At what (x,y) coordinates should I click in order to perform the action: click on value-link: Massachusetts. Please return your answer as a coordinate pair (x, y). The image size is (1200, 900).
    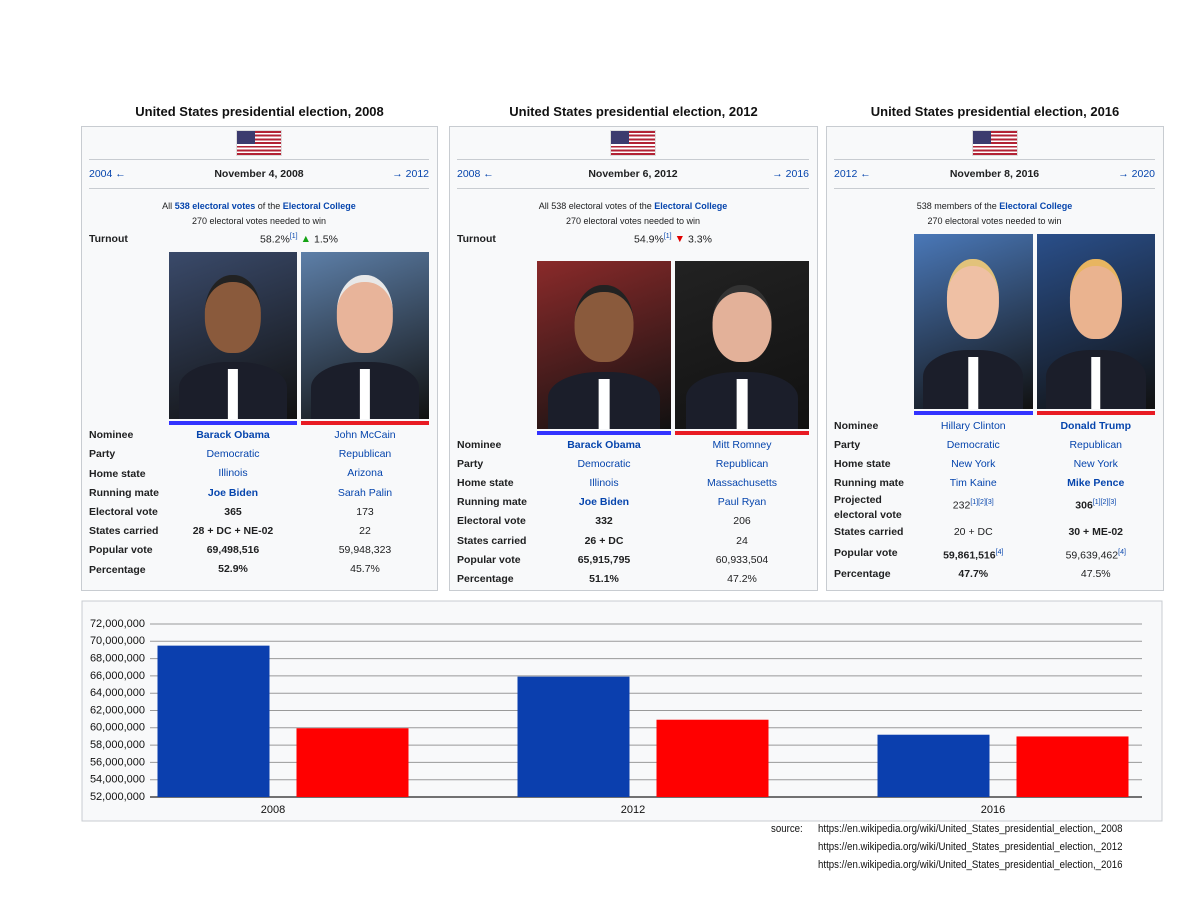
    Looking at the image, I should click on (742, 482).